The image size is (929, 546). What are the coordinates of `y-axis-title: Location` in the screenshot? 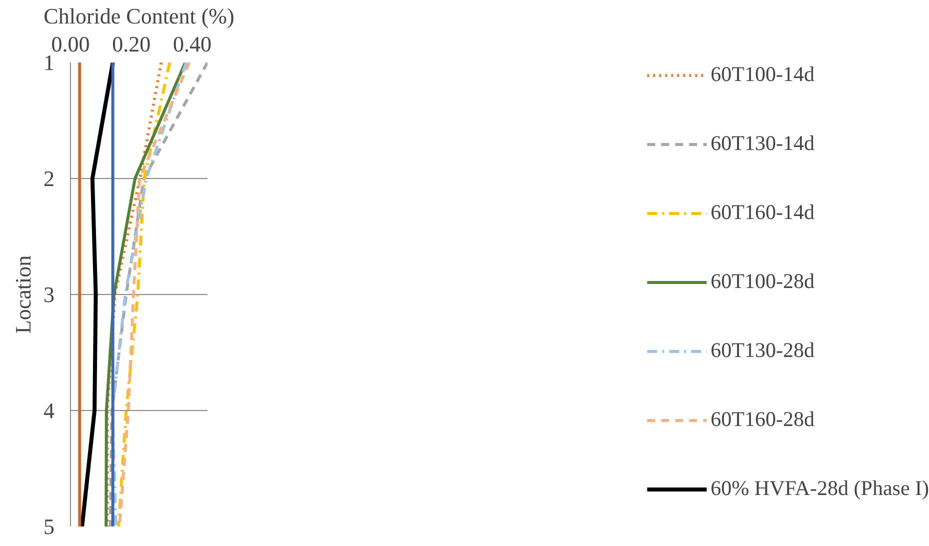 It's located at (23, 294).